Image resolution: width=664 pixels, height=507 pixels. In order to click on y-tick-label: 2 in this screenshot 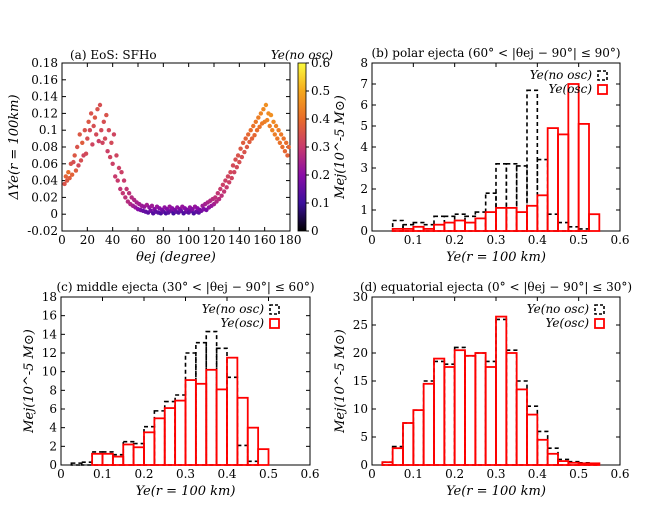, I will do `click(53, 446)`.